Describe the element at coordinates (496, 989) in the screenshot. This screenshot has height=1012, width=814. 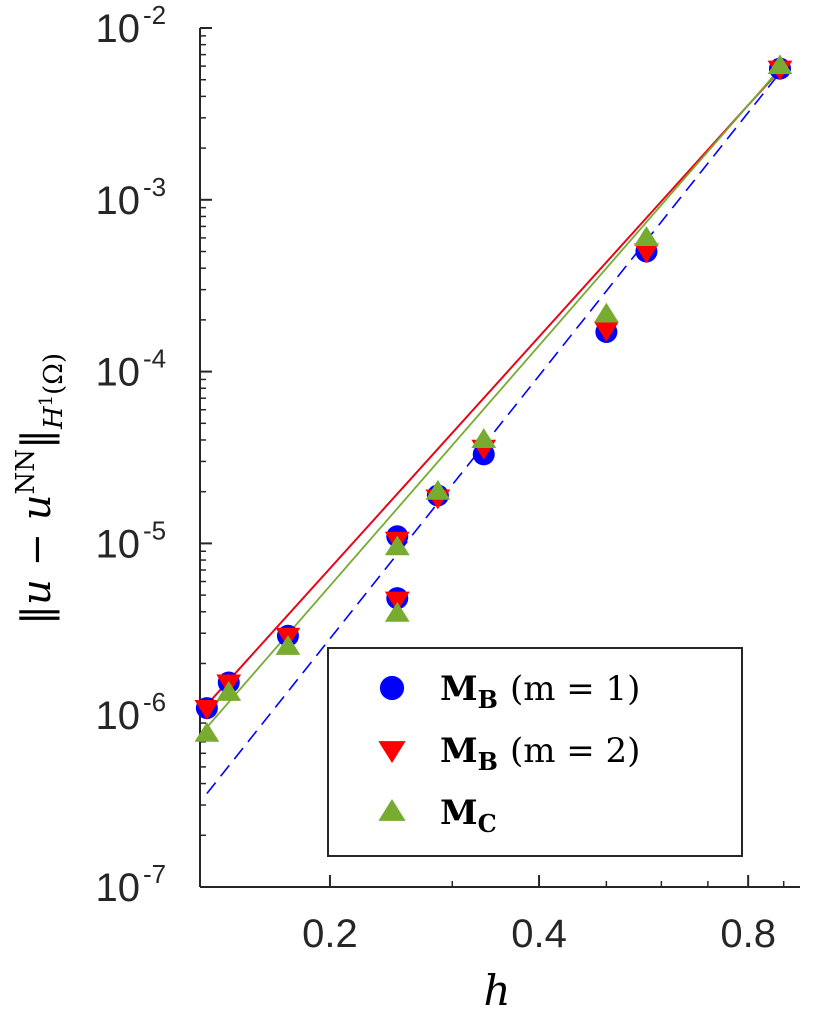
I see `x-axis-label: h` at that location.